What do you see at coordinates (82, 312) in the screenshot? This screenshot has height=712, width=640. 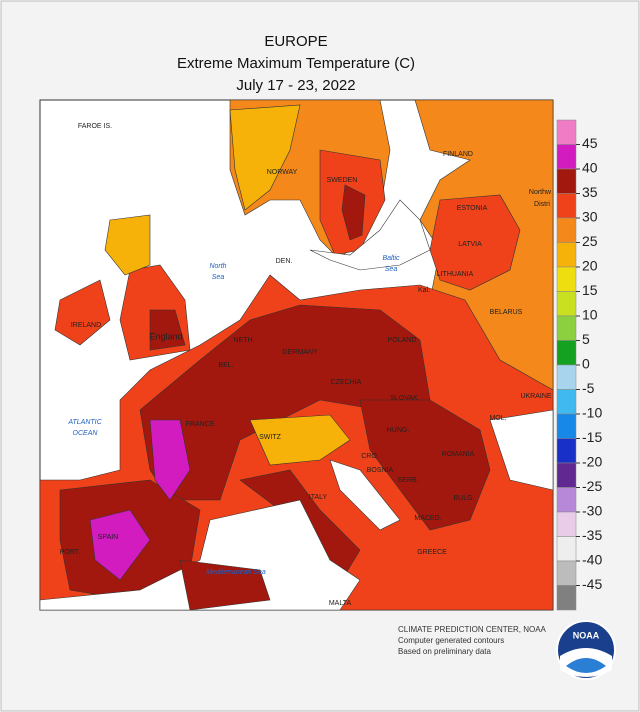 I see `ireland` at bounding box center [82, 312].